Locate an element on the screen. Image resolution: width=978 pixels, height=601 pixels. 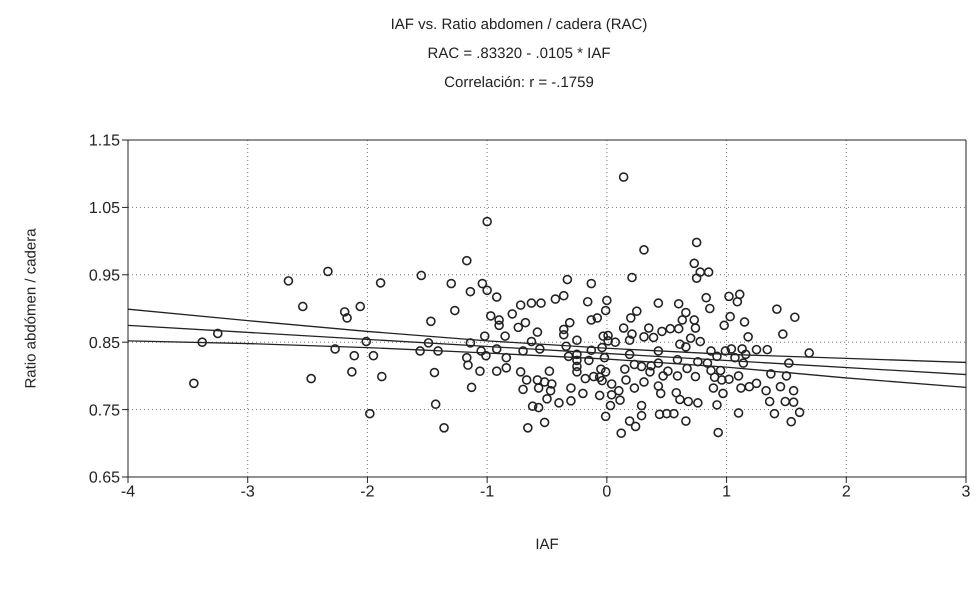
y-tick-label: 0.75 is located at coordinates (104, 411).